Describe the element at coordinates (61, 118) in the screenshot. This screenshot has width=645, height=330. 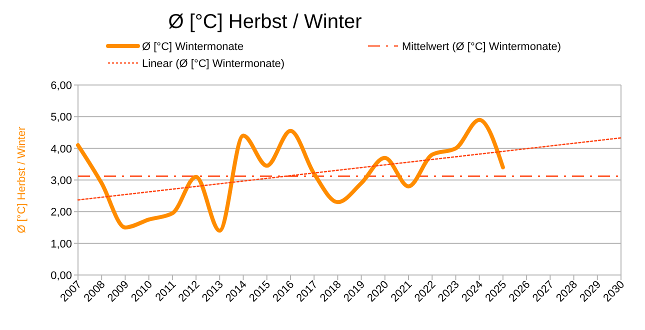
I see `y-tick-label: 5,00` at that location.